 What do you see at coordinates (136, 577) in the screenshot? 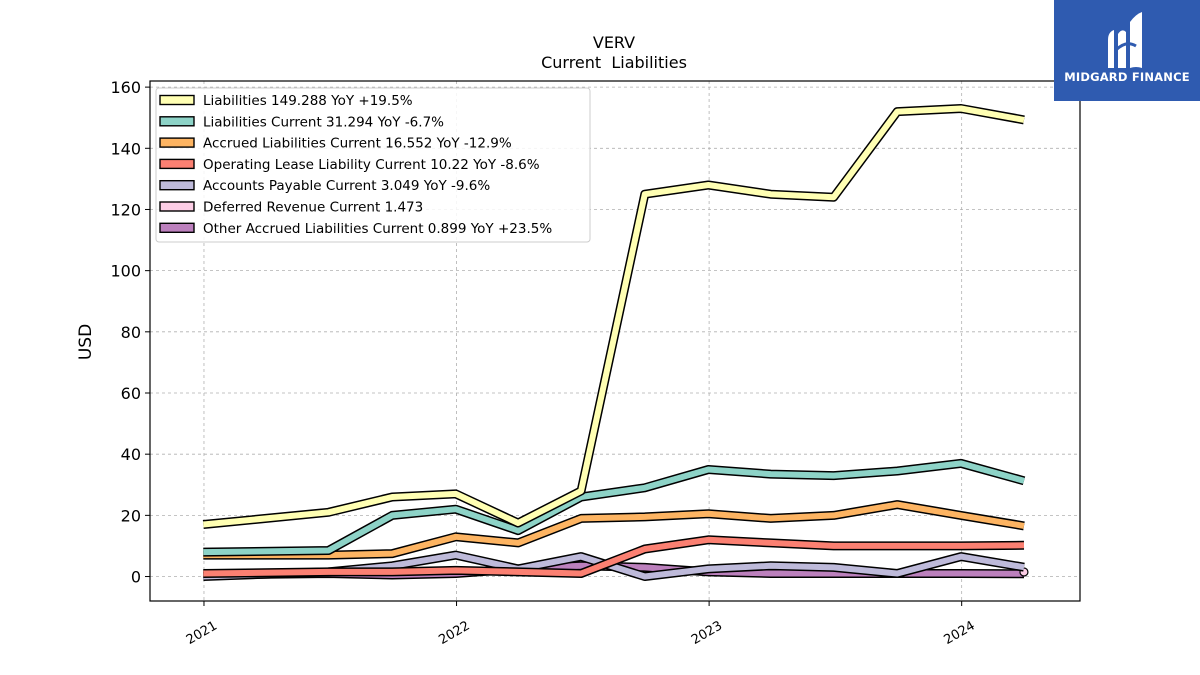
I see `y-tick-label: 0` at bounding box center [136, 577].